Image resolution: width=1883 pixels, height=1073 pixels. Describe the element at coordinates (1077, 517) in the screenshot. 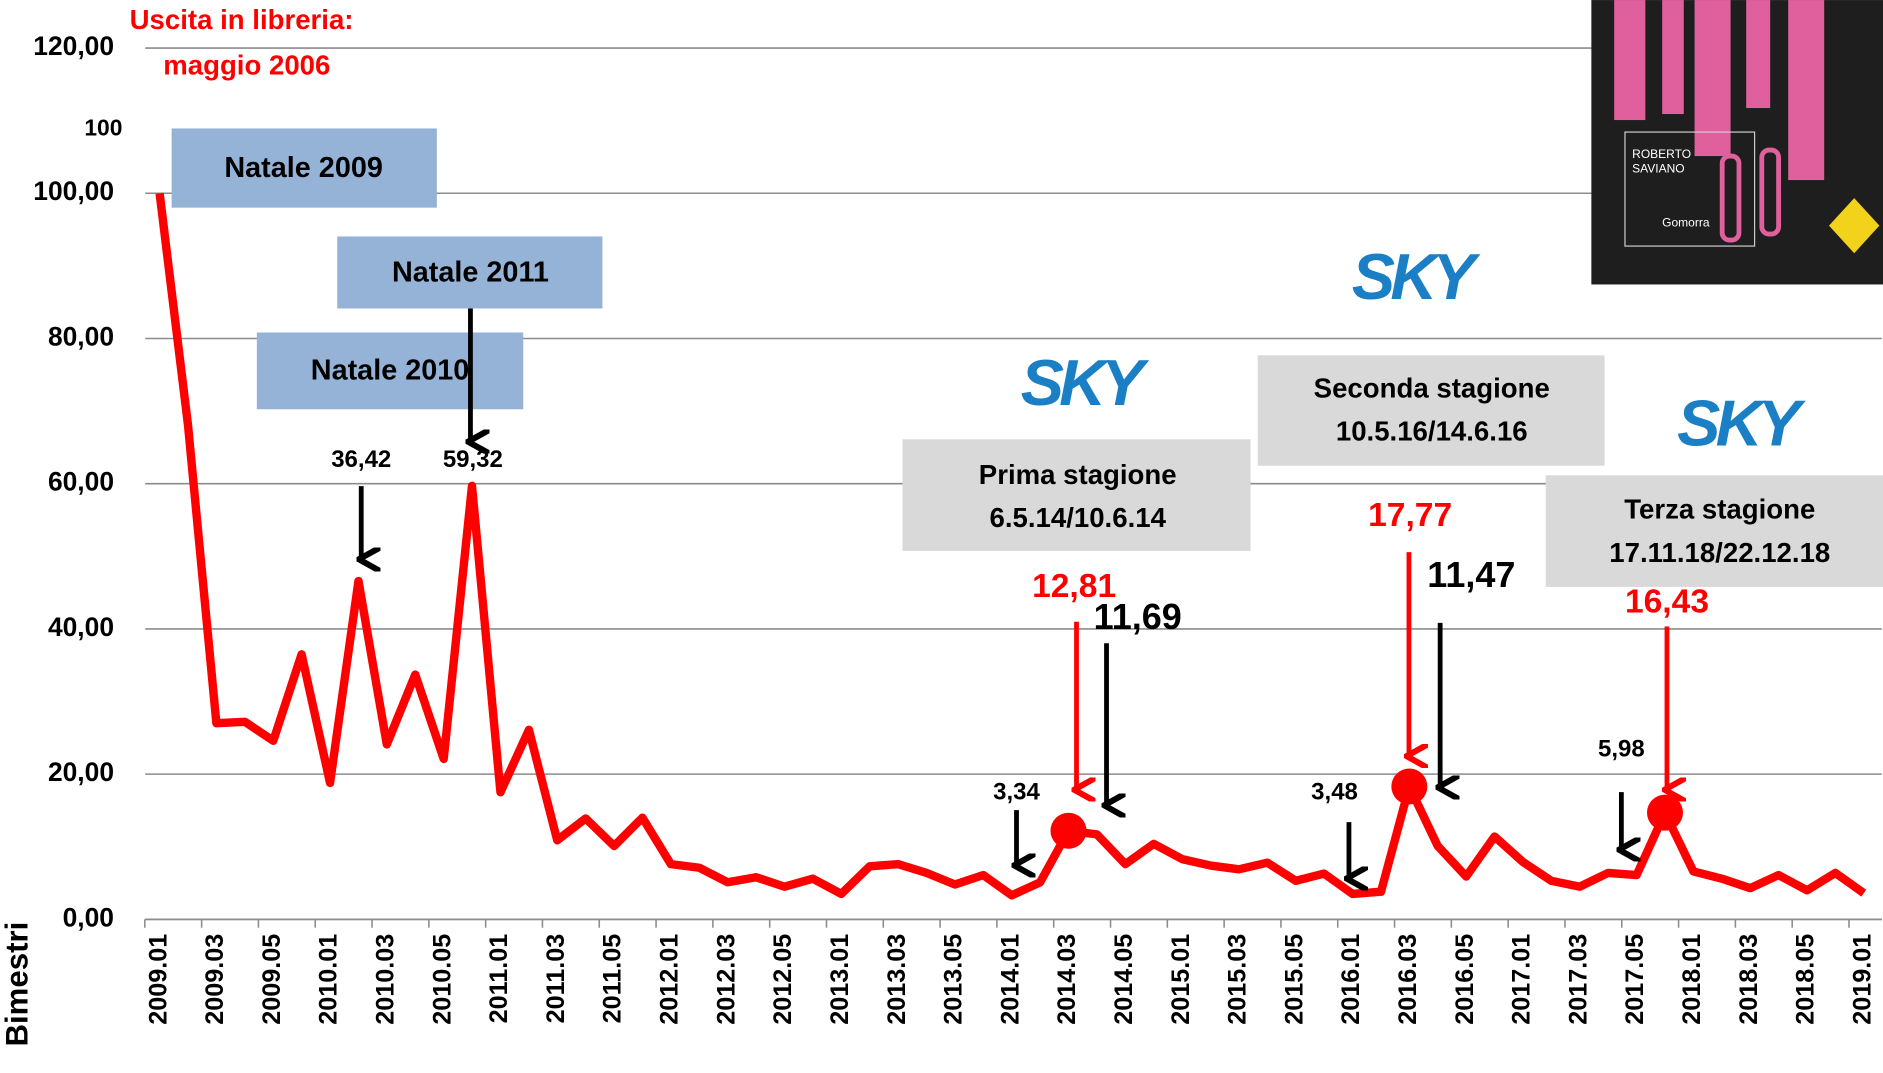

I see `annotation: 6.5.14/10.6.14` at that location.